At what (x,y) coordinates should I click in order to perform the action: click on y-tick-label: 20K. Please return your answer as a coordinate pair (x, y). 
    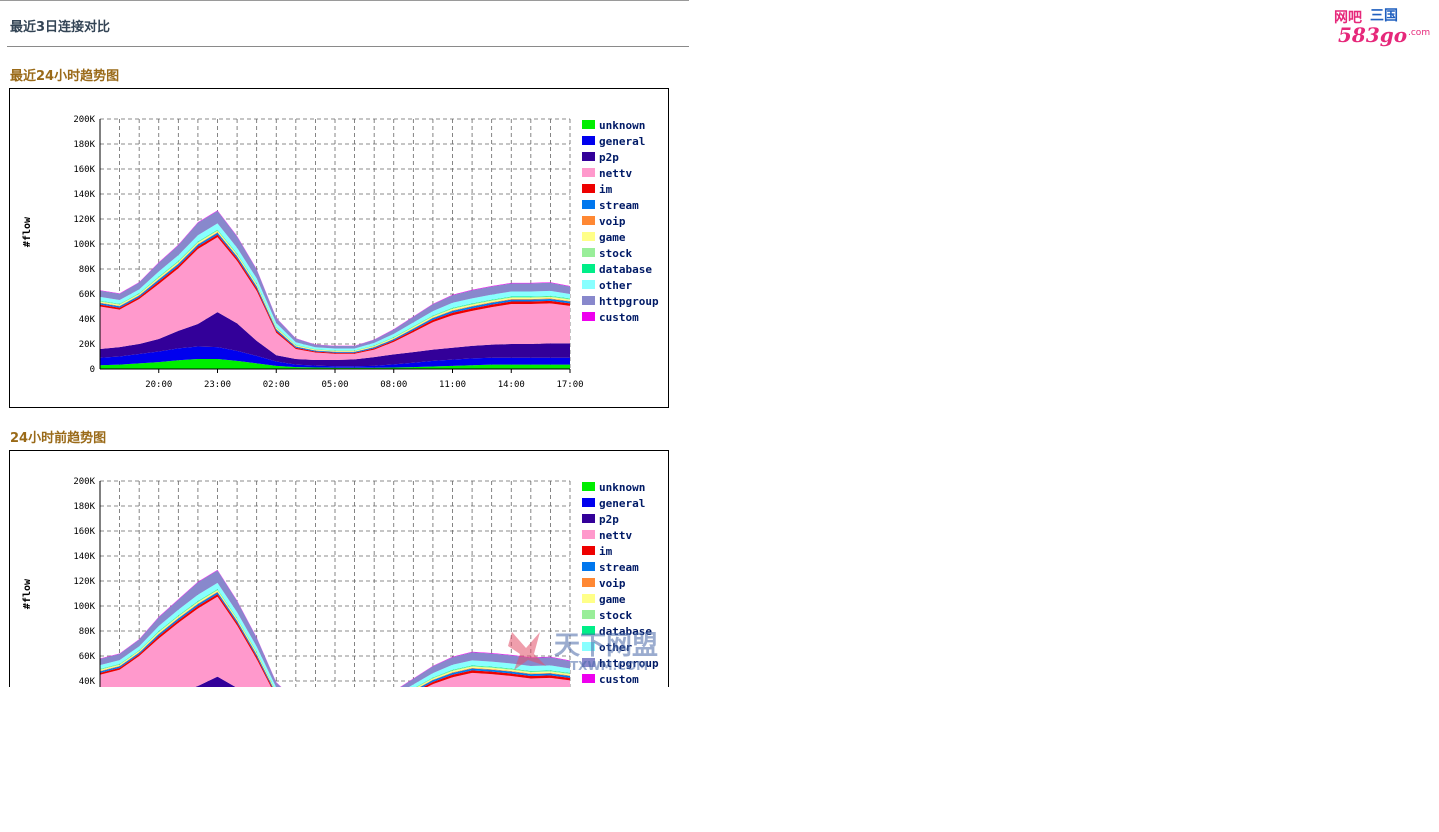
    Looking at the image, I should click on (87, 345).